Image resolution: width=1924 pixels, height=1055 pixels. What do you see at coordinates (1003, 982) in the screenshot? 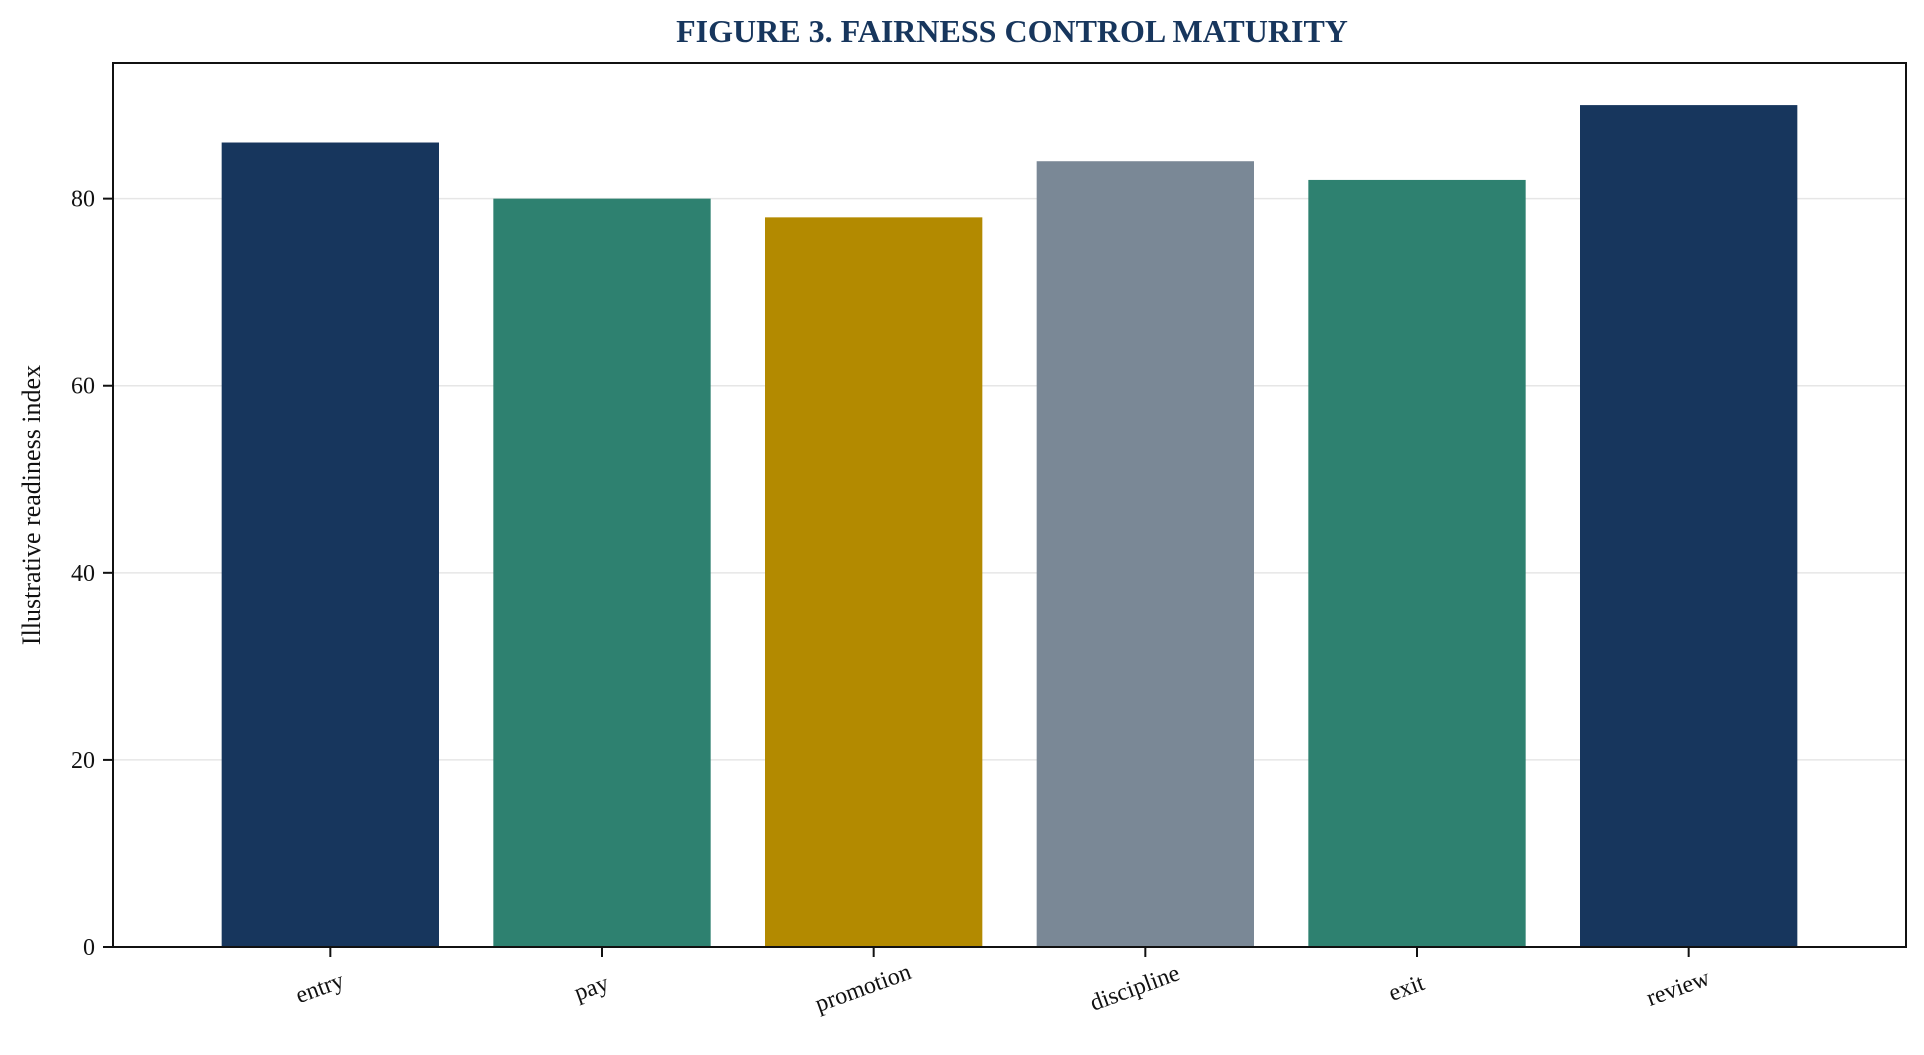
I see `x-axis: entry pay promotion discipline exit review` at bounding box center [1003, 982].